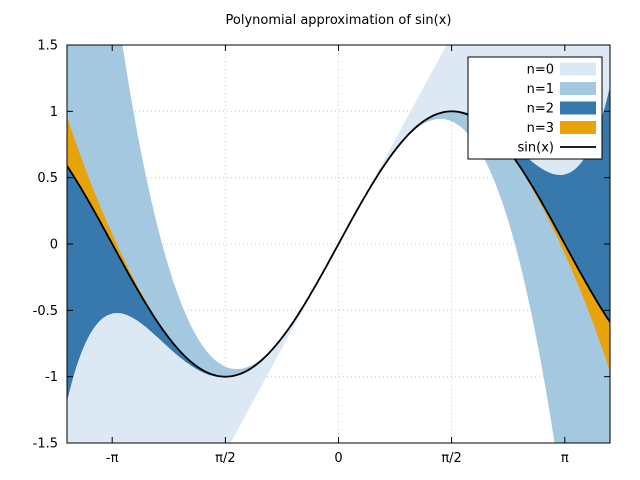 The image size is (640, 480). What do you see at coordinates (51, 377) in the screenshot?
I see `y-tick-label: -1` at bounding box center [51, 377].